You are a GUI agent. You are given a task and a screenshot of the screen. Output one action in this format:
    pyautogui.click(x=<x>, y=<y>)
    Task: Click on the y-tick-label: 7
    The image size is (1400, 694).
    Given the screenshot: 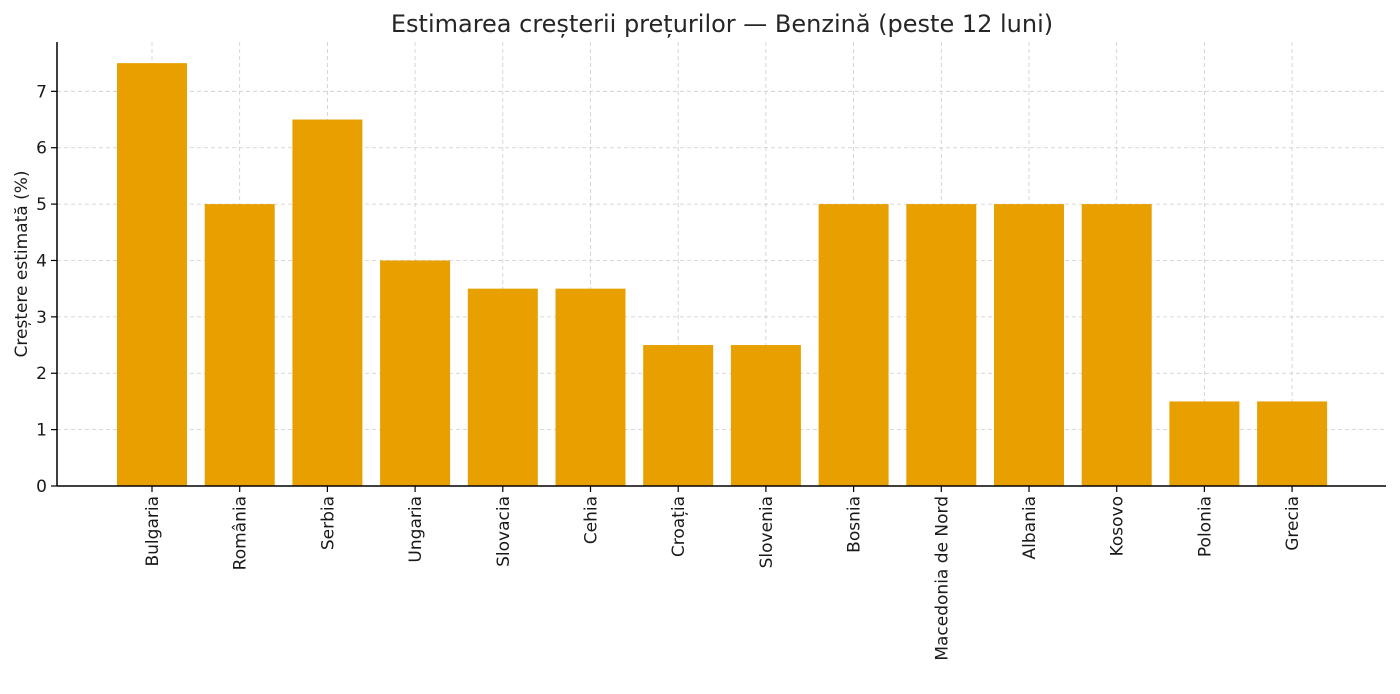 What is the action you would take?
    pyautogui.click(x=41, y=92)
    